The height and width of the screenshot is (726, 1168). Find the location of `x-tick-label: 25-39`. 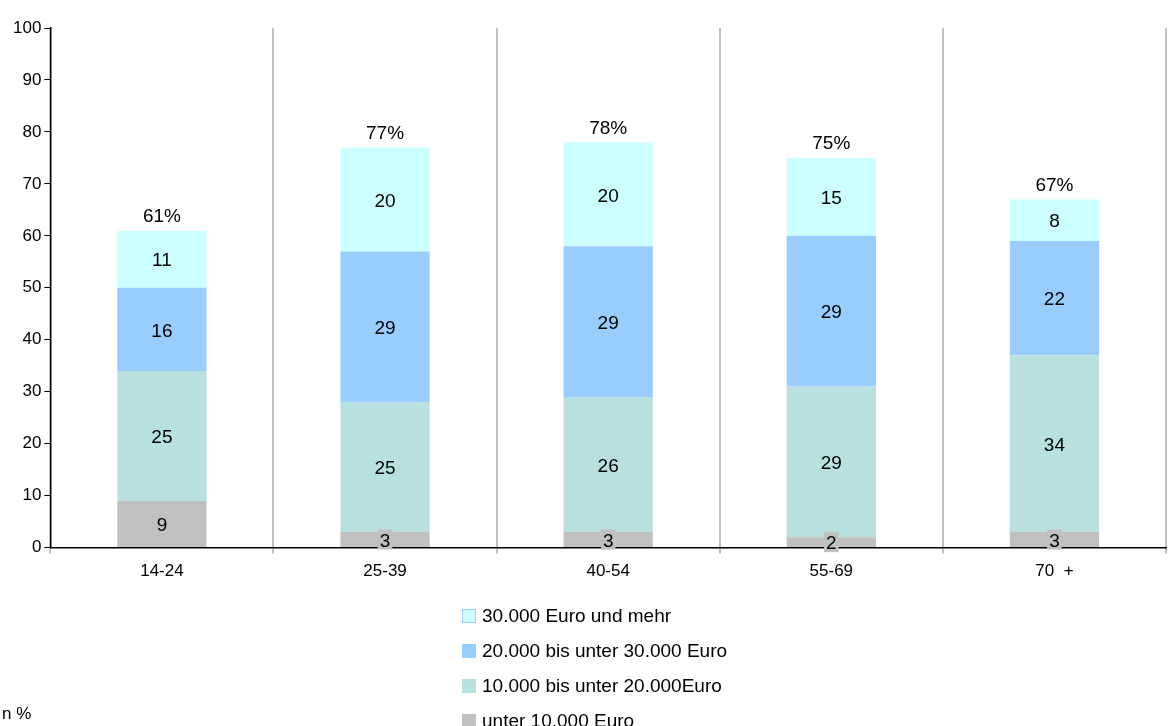

x-tick-label: 25-39 is located at coordinates (385, 571).